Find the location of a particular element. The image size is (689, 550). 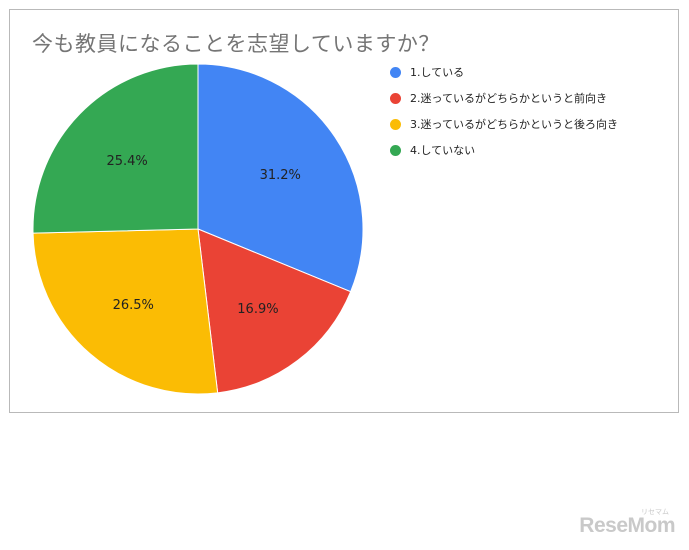

chart-title: 今も教員になることを志望していますか？ is located at coordinates (236, 44).